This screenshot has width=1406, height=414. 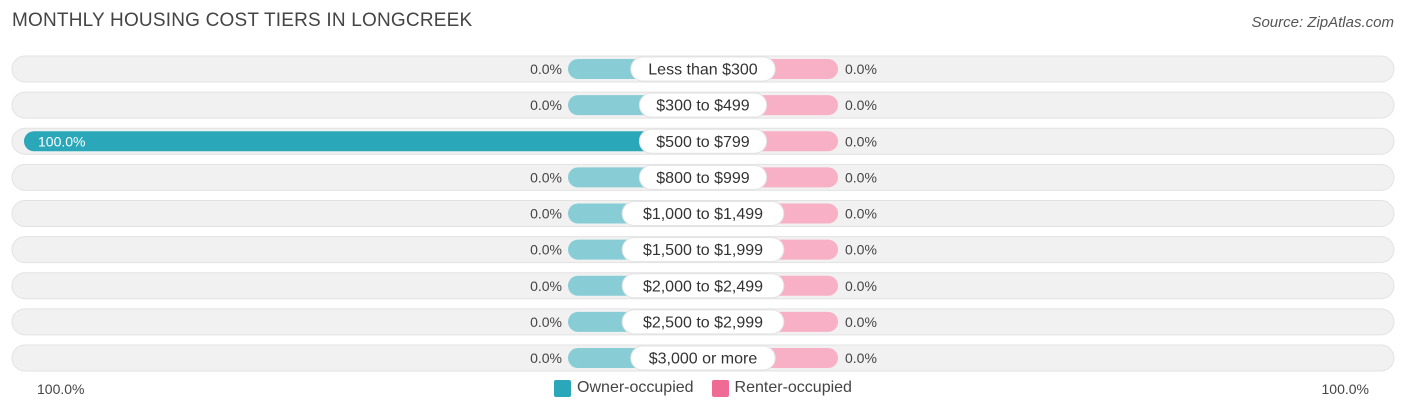 I want to click on owner-swatch, so click(x=563, y=388).